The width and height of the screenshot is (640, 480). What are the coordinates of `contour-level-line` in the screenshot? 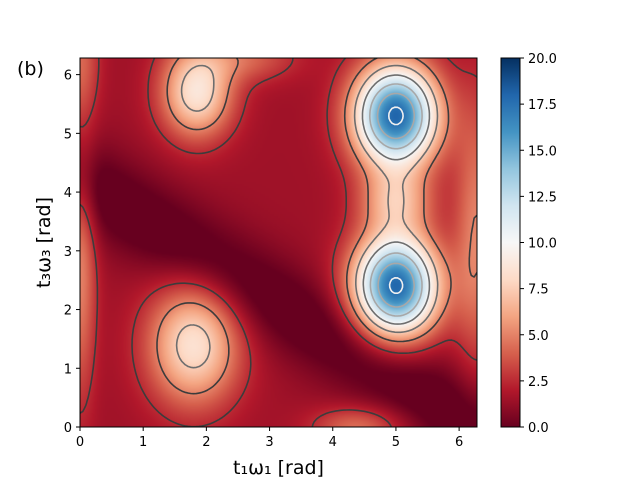 It's located at (396, 200).